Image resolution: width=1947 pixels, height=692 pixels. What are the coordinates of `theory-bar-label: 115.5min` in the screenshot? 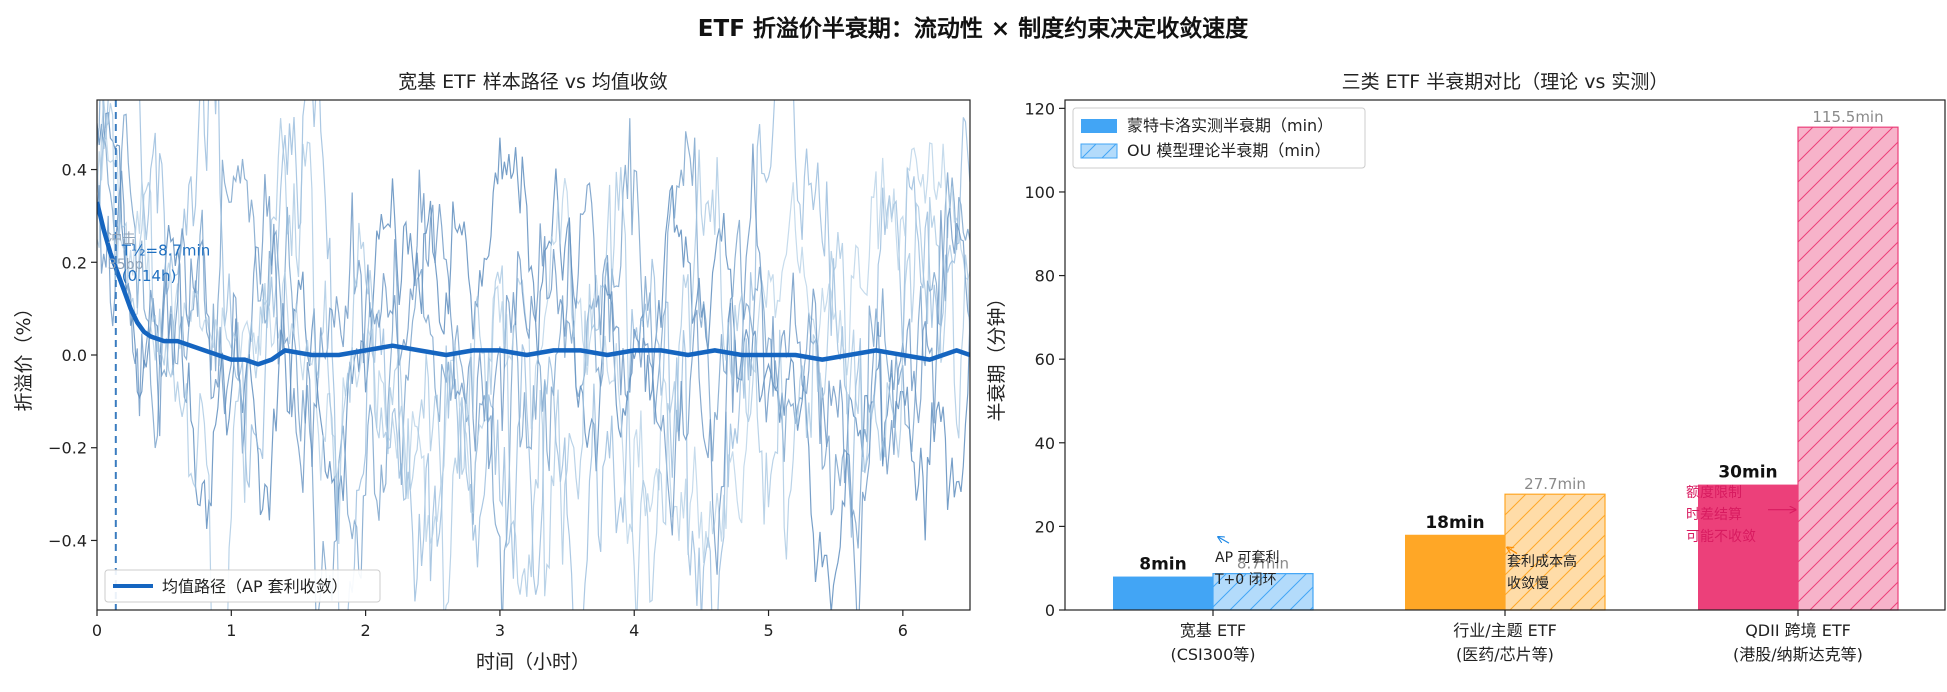 It's located at (1847, 117).